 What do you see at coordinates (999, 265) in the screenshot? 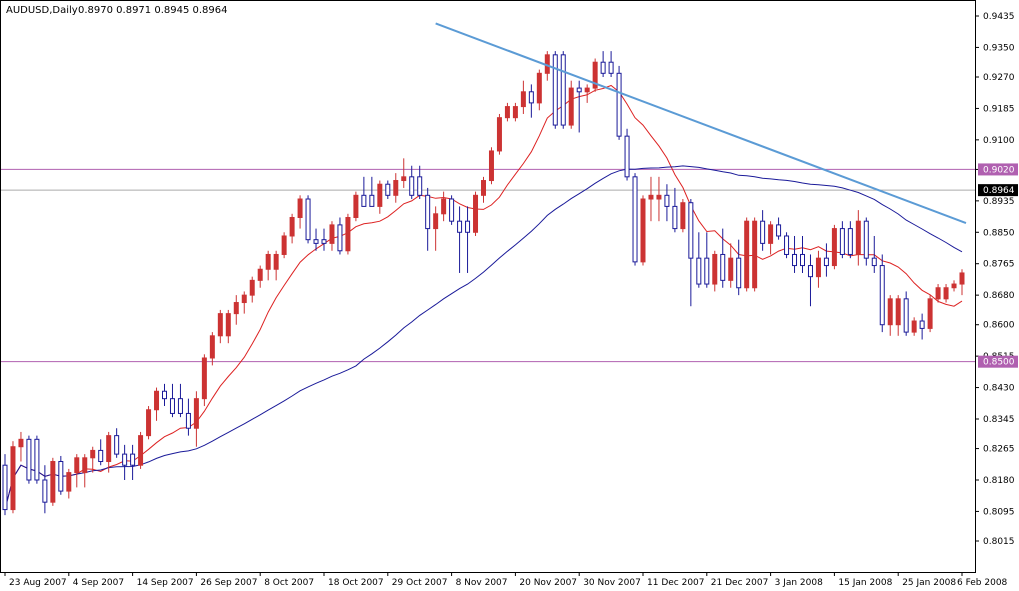
I see `y-tick-label: 0.8765` at bounding box center [999, 265].